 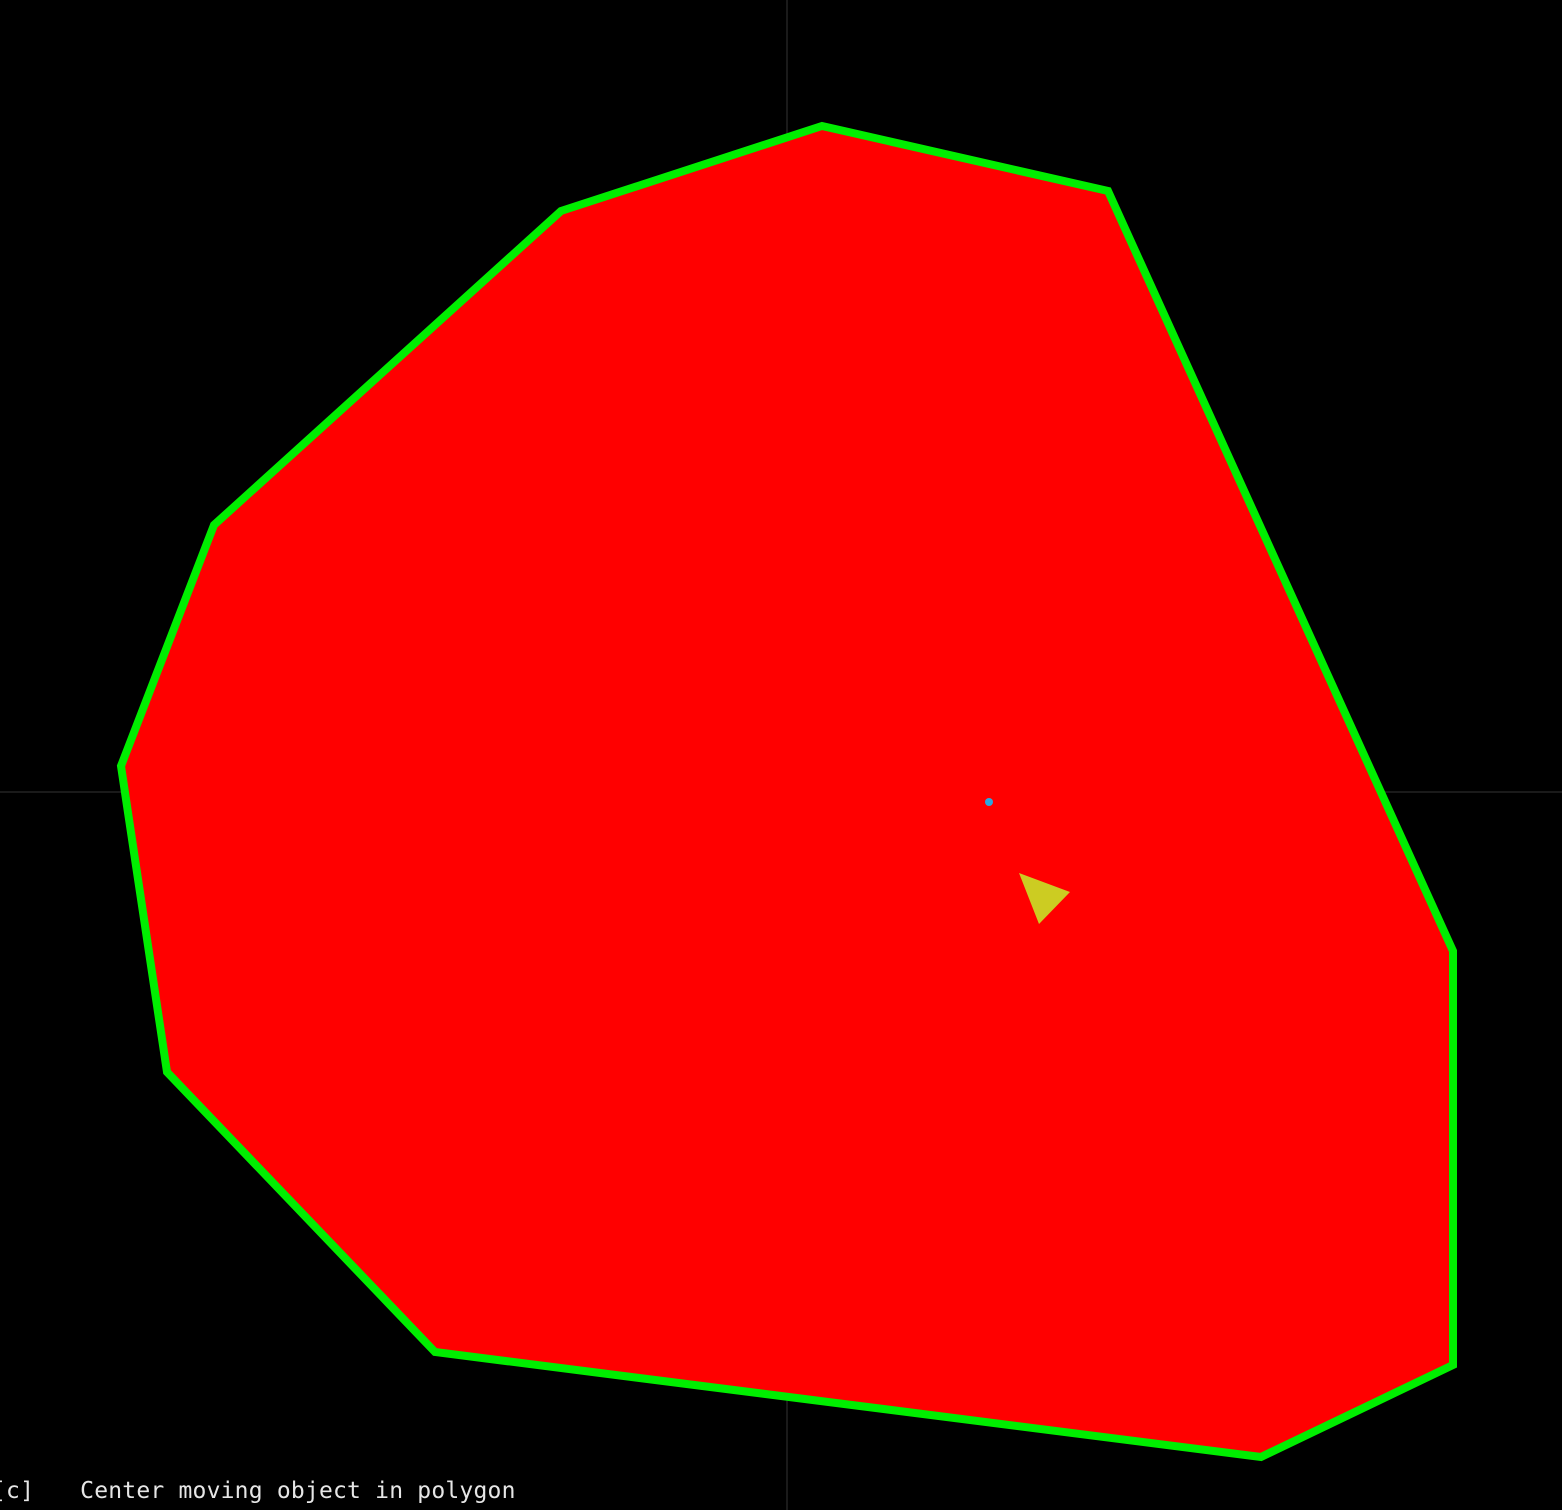 What do you see at coordinates (298, 1491) in the screenshot?
I see `help-description: Center moving object in polygon` at bounding box center [298, 1491].